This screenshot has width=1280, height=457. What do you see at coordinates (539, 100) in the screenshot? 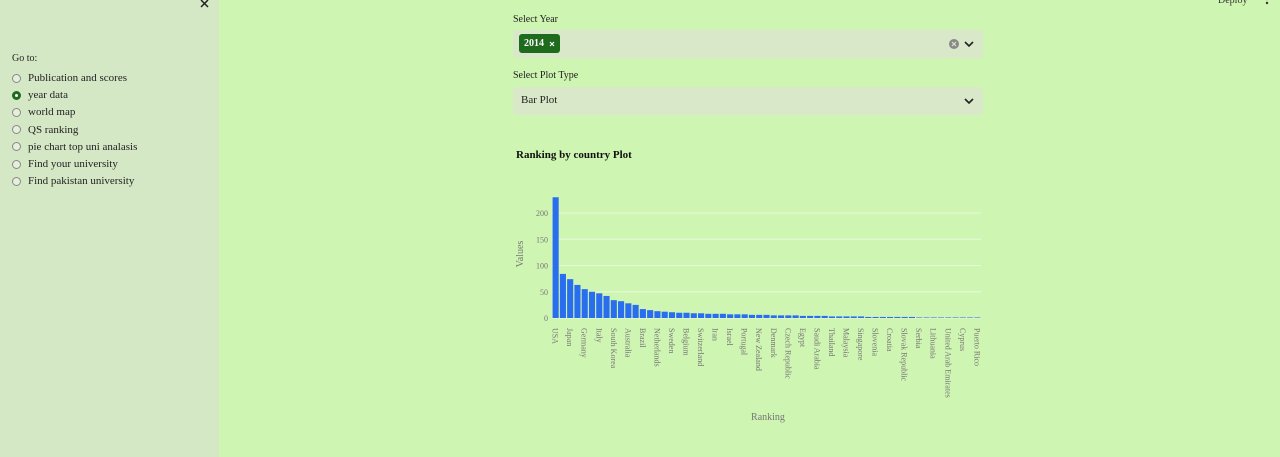
I see `select-value: Bar Plot` at bounding box center [539, 100].